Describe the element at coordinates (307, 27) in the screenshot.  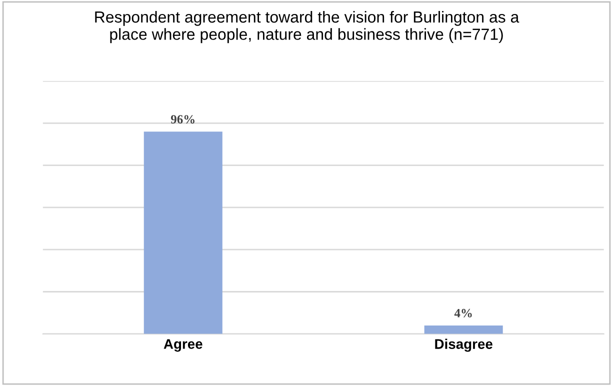
I see `chart-title: Respondent agreement toward the vision for Burlington as a place where people, nature and business thrive (n=771)` at that location.